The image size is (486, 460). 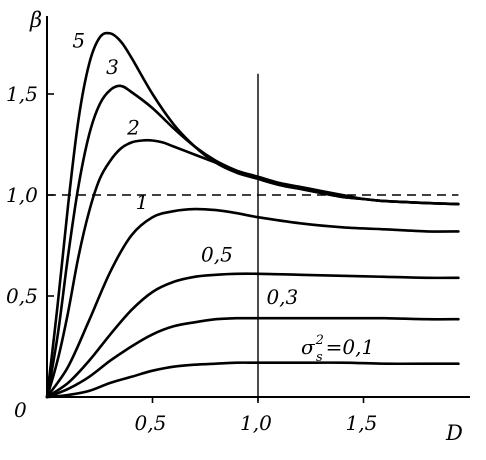 What do you see at coordinates (133, 127) in the screenshot?
I see `series-label-2: 2` at bounding box center [133, 127].